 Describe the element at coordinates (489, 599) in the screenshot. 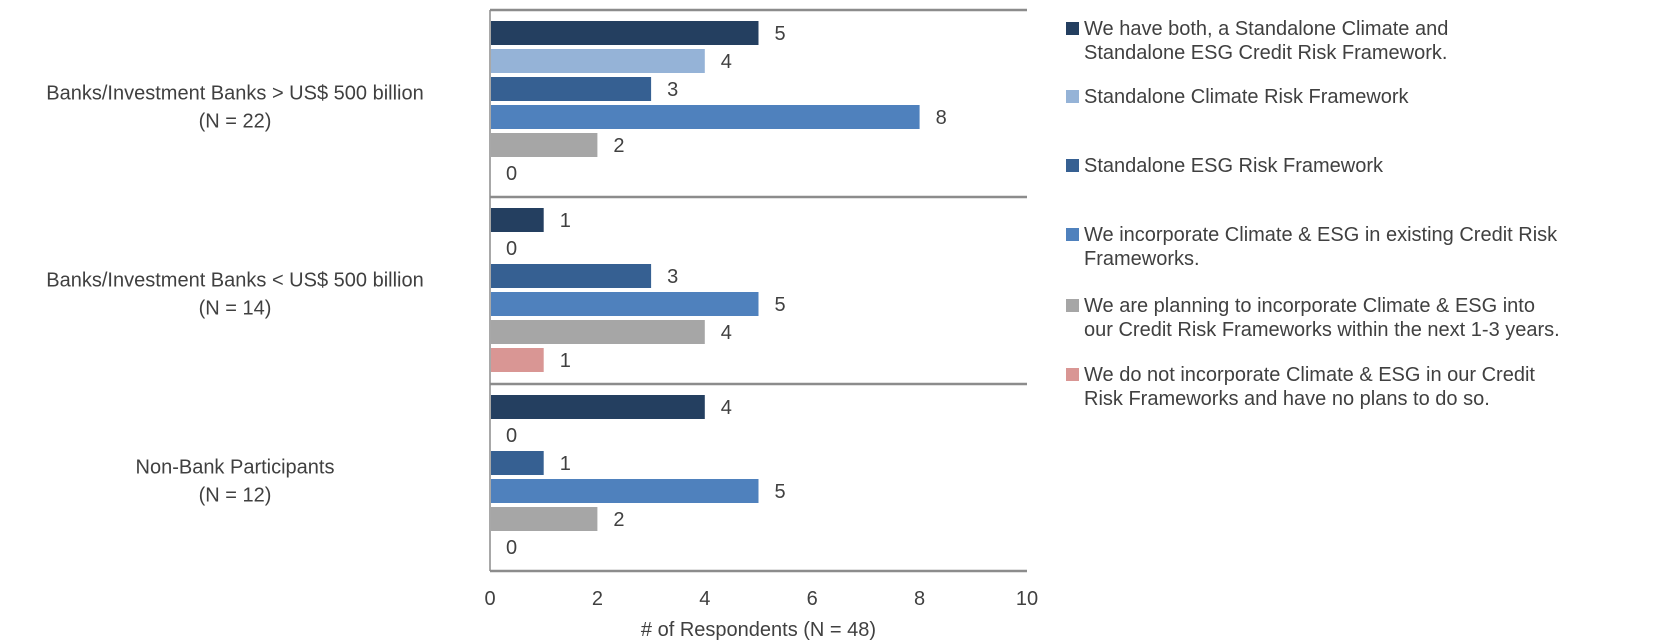

I see `x-tick-label: 0` at that location.